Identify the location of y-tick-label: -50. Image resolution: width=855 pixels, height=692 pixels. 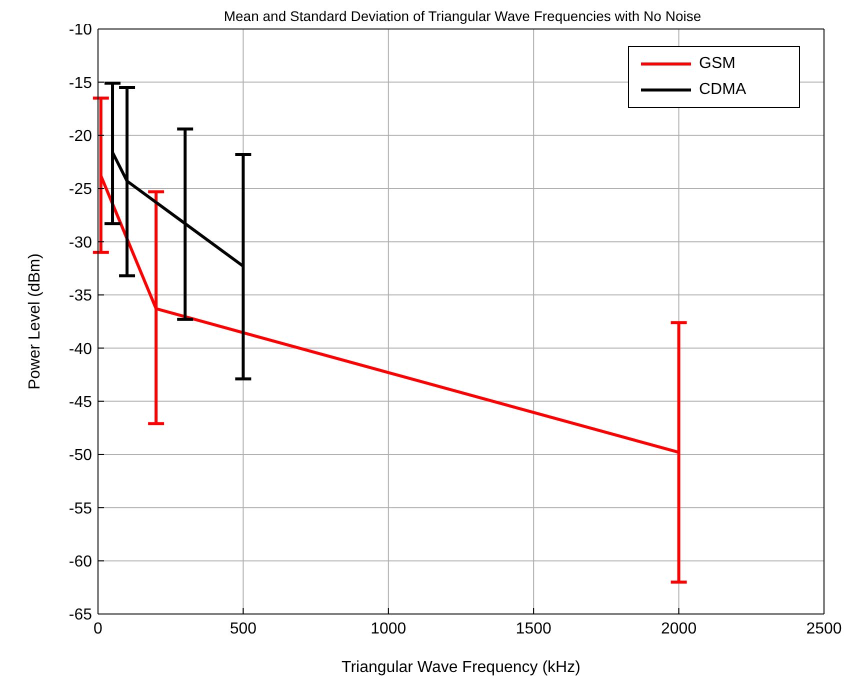
(80, 455).